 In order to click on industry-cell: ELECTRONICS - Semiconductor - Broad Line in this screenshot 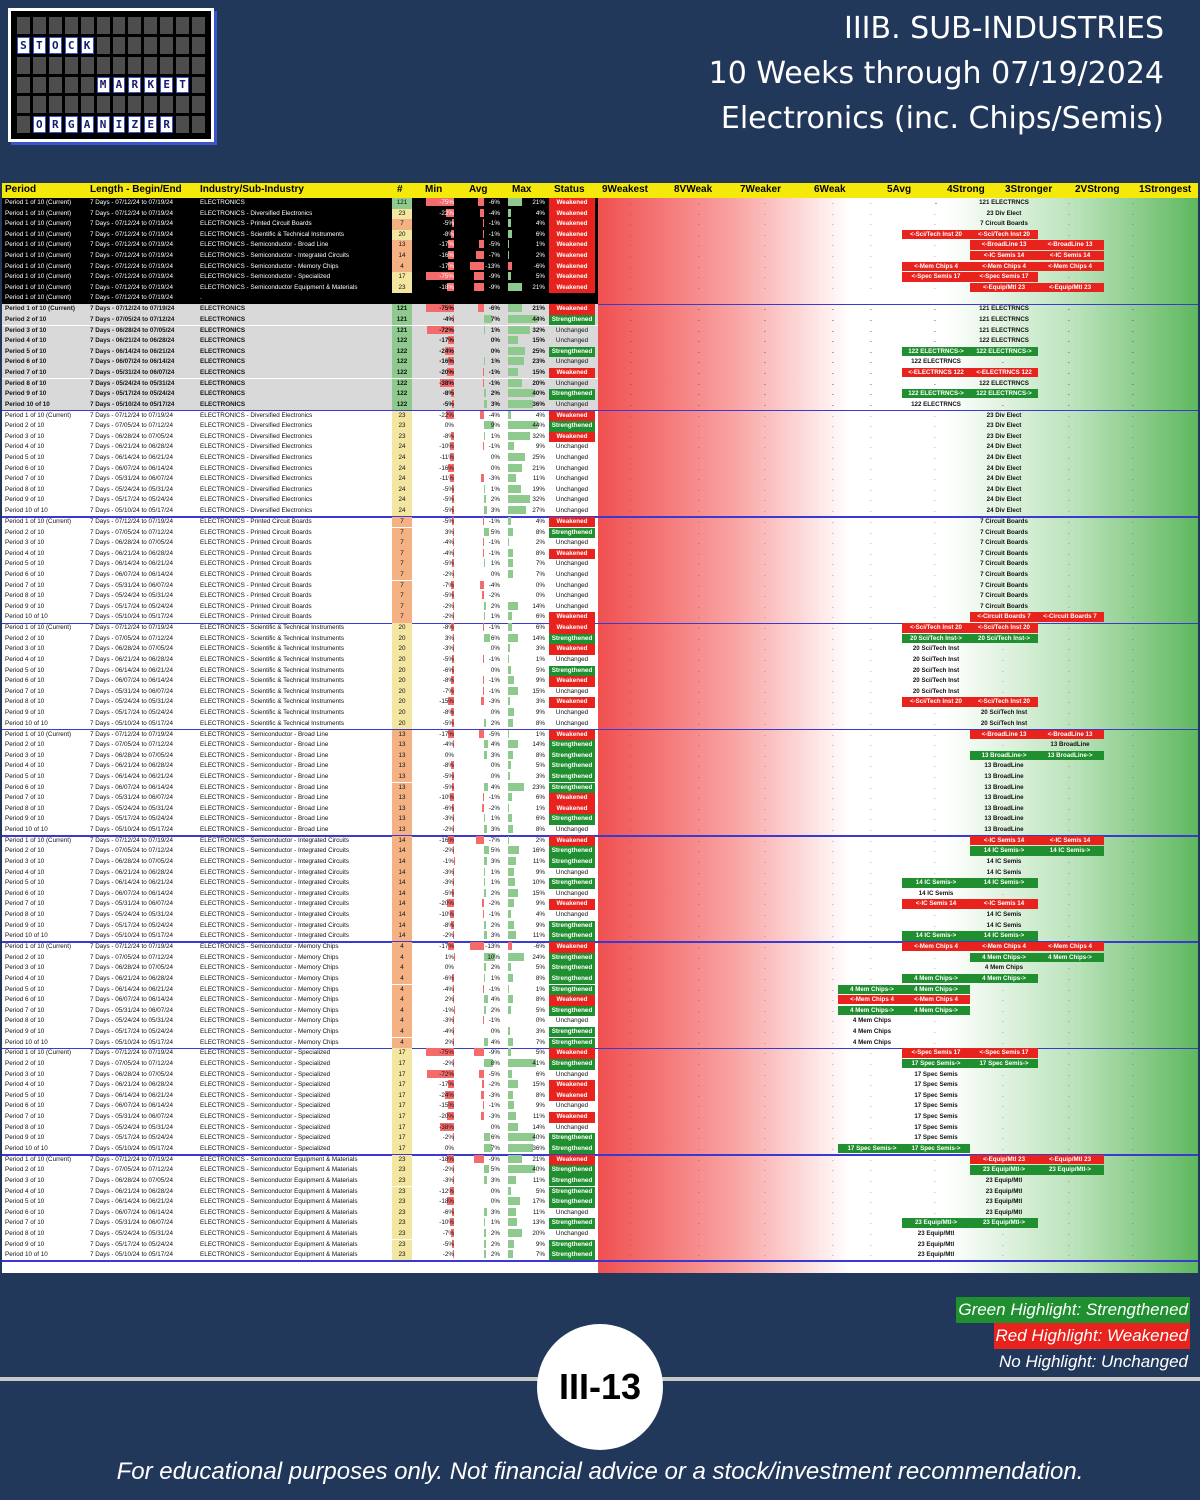, I will do `click(264, 829)`.